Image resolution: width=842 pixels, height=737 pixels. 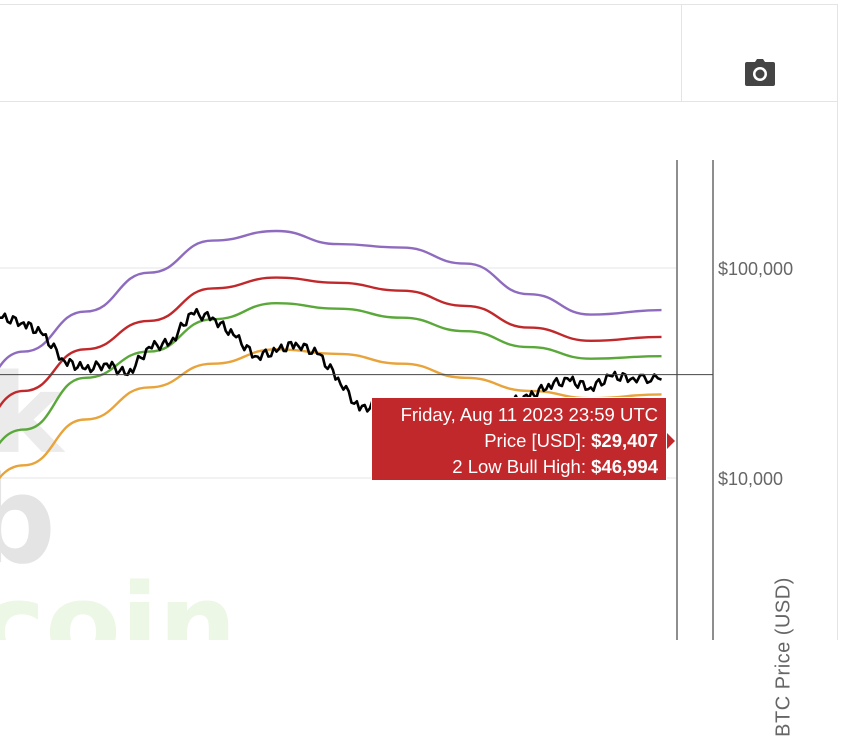 I want to click on y-tick-label-0: $100,000, so click(x=755, y=269).